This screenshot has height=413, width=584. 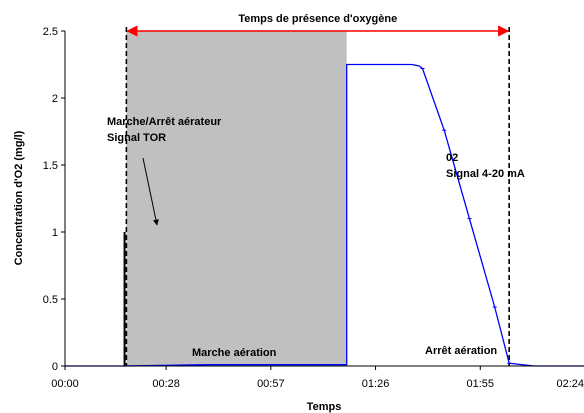 What do you see at coordinates (55, 367) in the screenshot?
I see `y-tick-label: 0` at bounding box center [55, 367].